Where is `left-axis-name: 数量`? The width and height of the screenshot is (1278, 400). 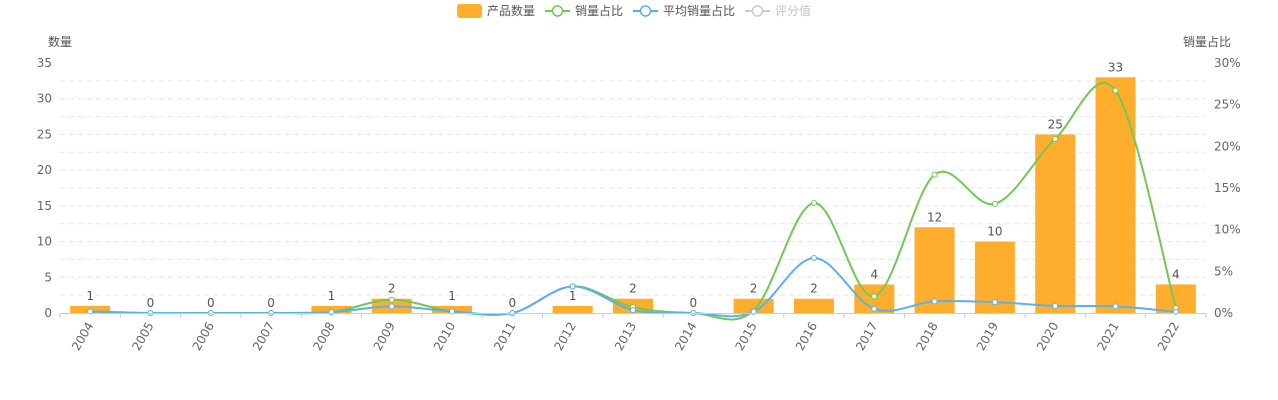 left-axis-name: 数量 is located at coordinates (60, 41).